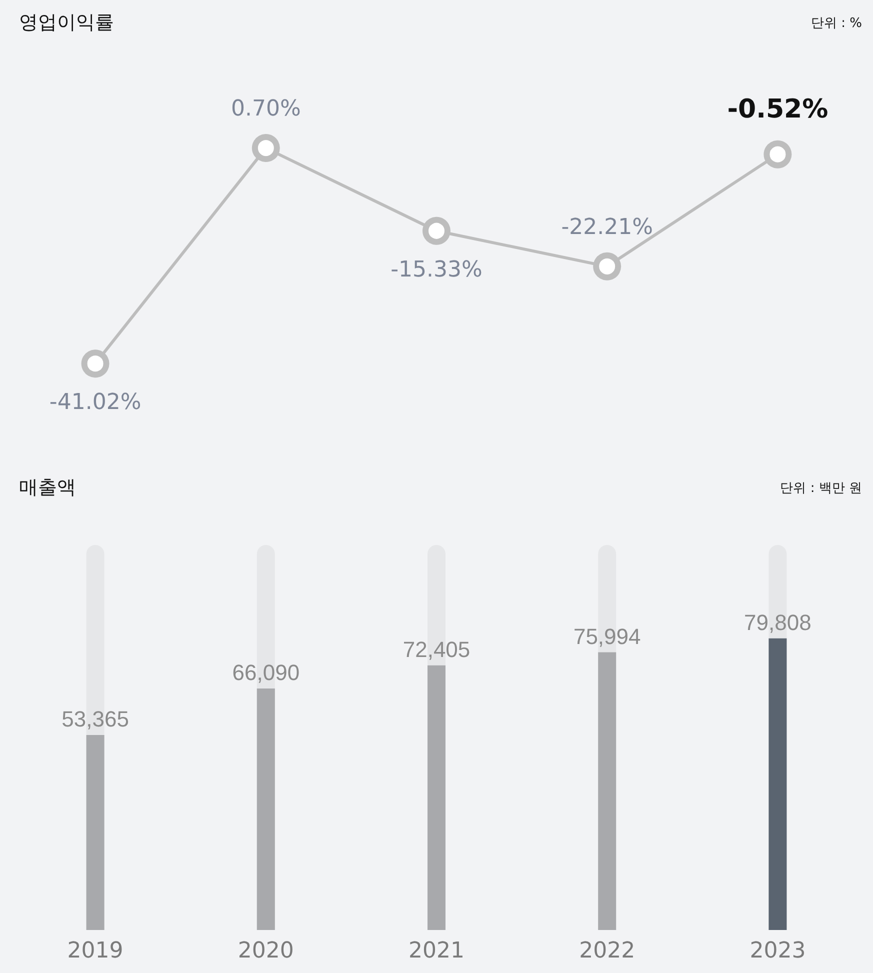 The image size is (873, 973). I want to click on text: 단위 : %, so click(836, 23).